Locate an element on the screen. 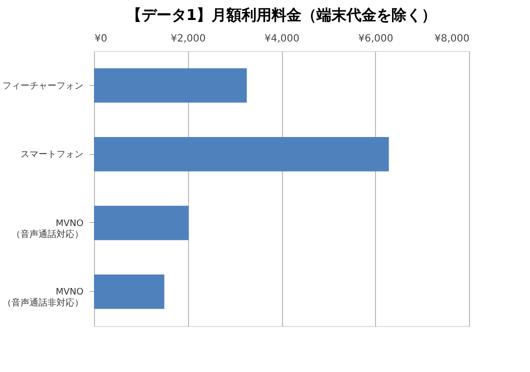 The width and height of the screenshot is (530, 372). y-tick-label: MVNO （音声通話非対応） is located at coordinates (43, 298).